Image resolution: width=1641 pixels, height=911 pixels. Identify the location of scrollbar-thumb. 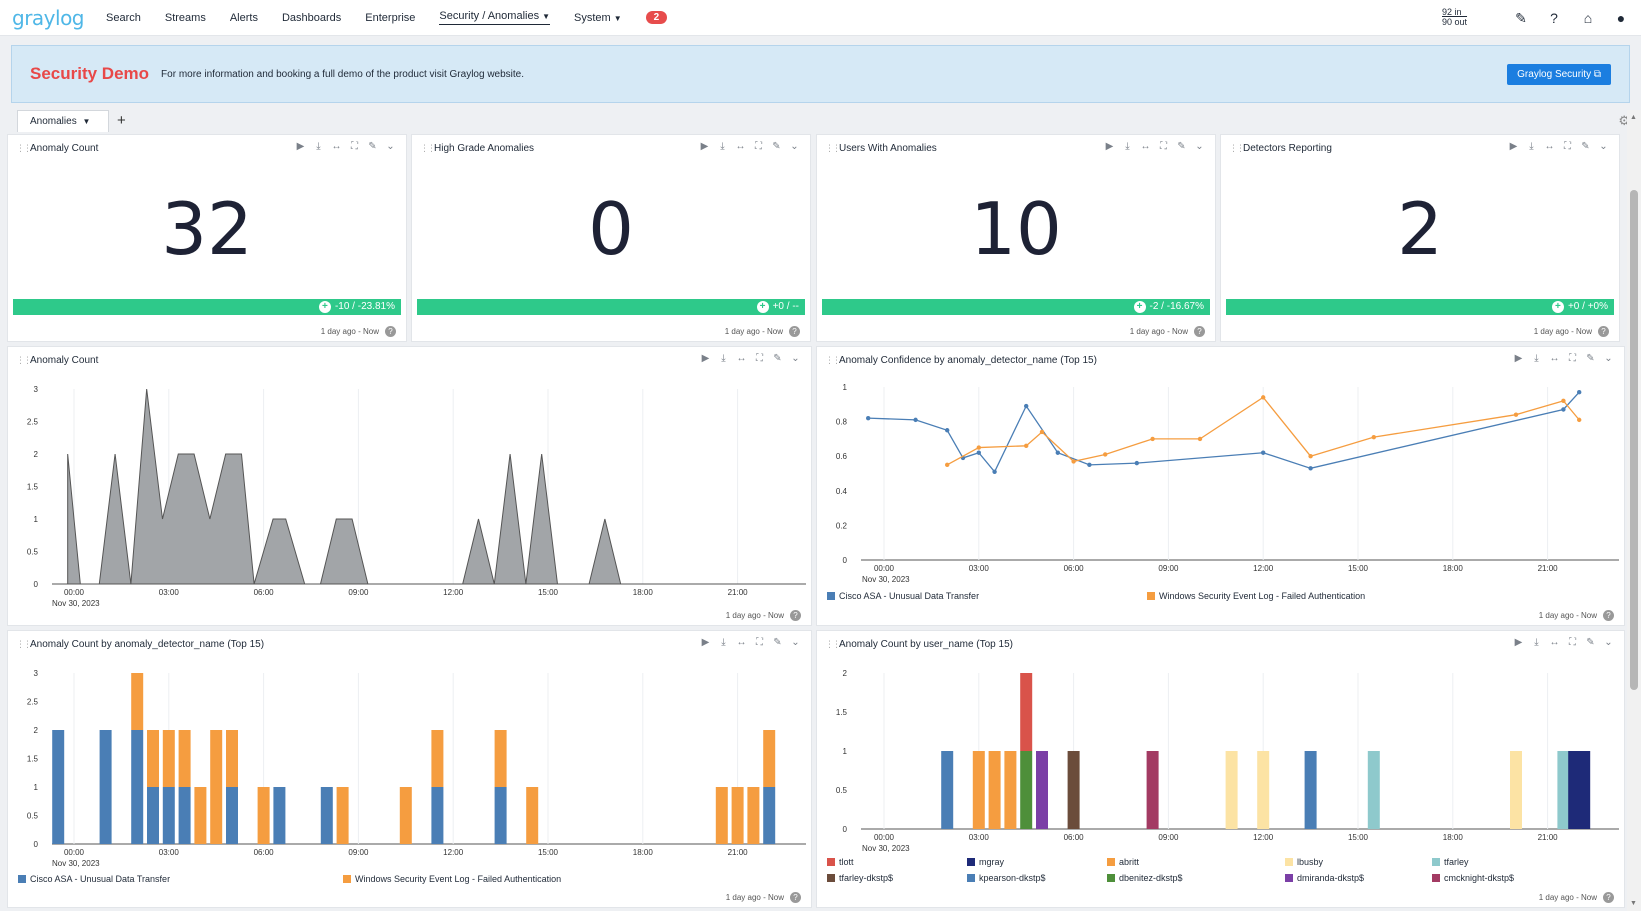
(1634, 440).